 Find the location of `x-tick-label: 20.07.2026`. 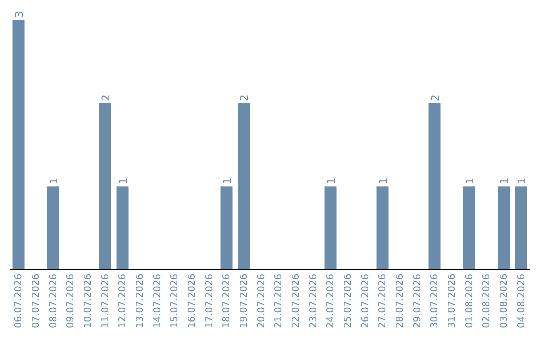

x-tick-label: 20.07.2026 is located at coordinates (262, 301).